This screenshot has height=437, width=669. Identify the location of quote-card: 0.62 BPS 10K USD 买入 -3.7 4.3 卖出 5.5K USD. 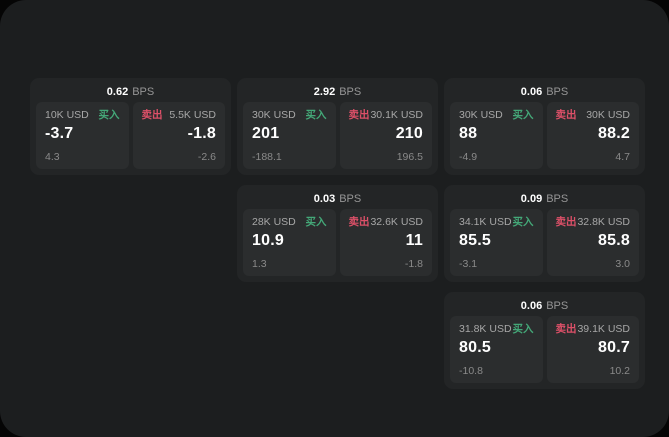
(130, 126).